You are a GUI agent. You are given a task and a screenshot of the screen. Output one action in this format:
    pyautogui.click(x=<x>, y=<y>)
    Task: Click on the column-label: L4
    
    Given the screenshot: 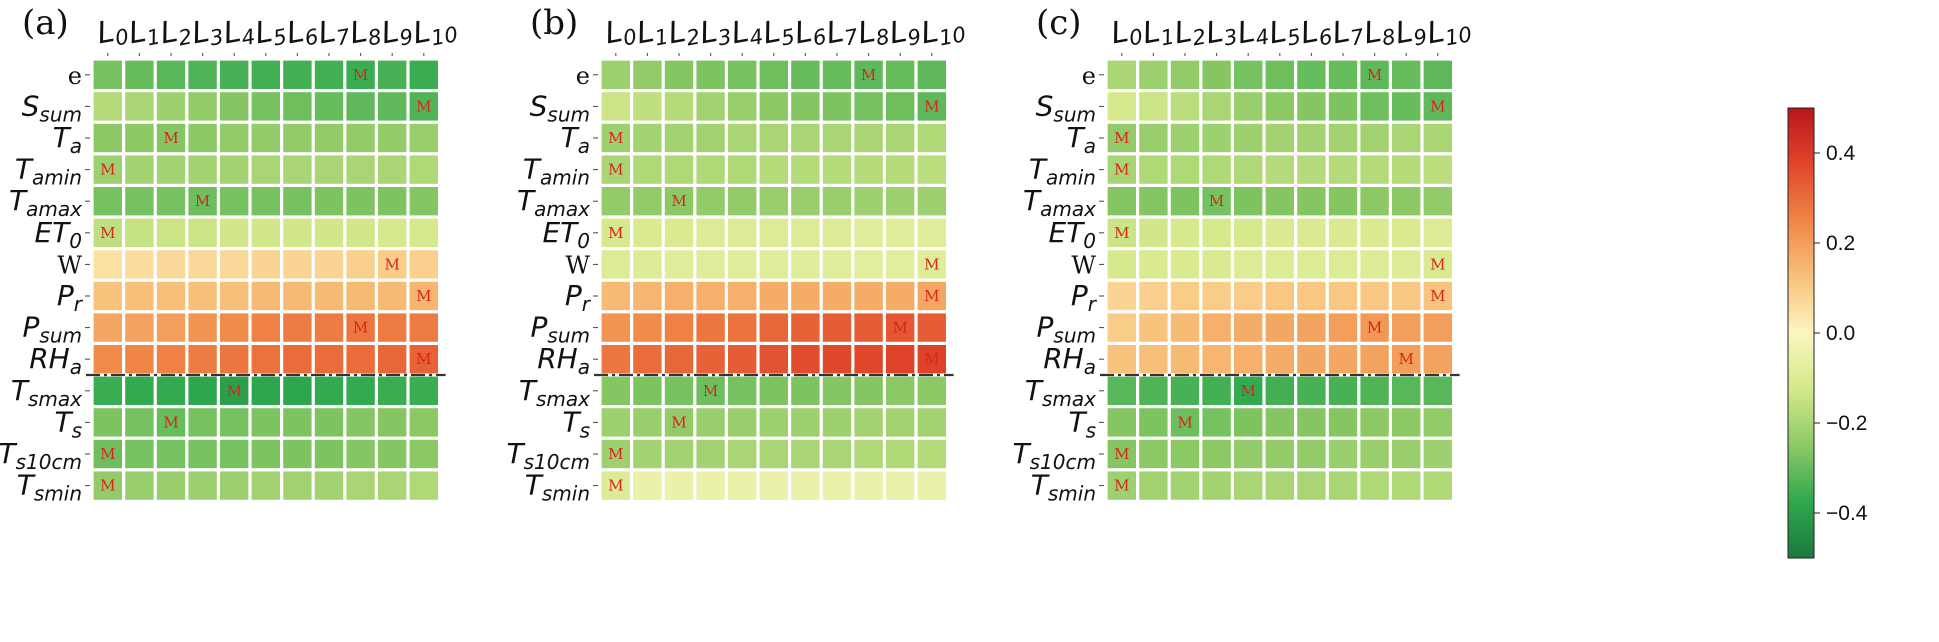 What is the action you would take?
    pyautogui.click(x=1253, y=33)
    